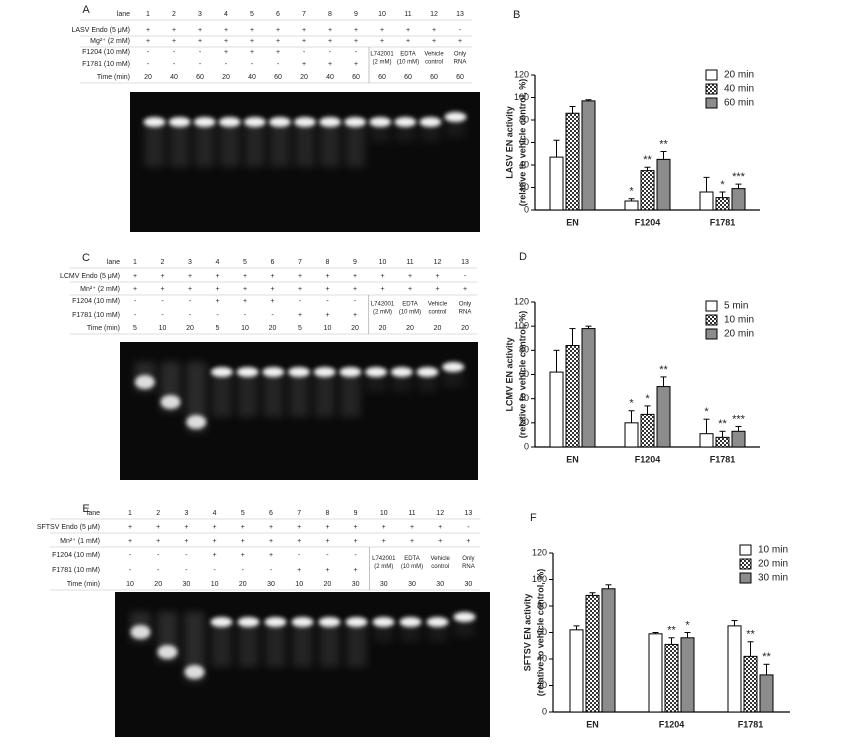 The width and height of the screenshot is (865, 745). What do you see at coordinates (218, 328) in the screenshot?
I see `row-mark: 5` at bounding box center [218, 328].